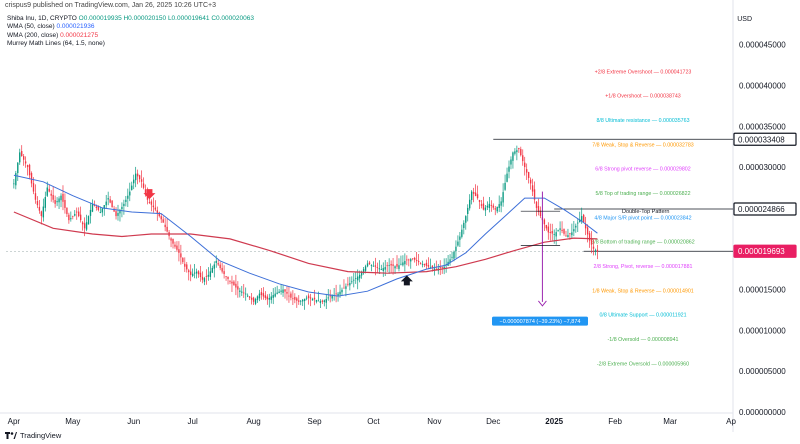 This screenshot has width=800, height=444. I want to click on current-price-badge, so click(765, 251).